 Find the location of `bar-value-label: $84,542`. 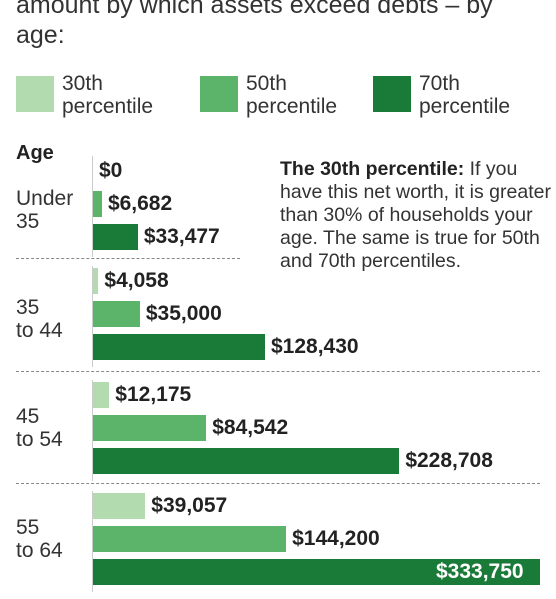

bar-value-label: $84,542 is located at coordinates (250, 427).